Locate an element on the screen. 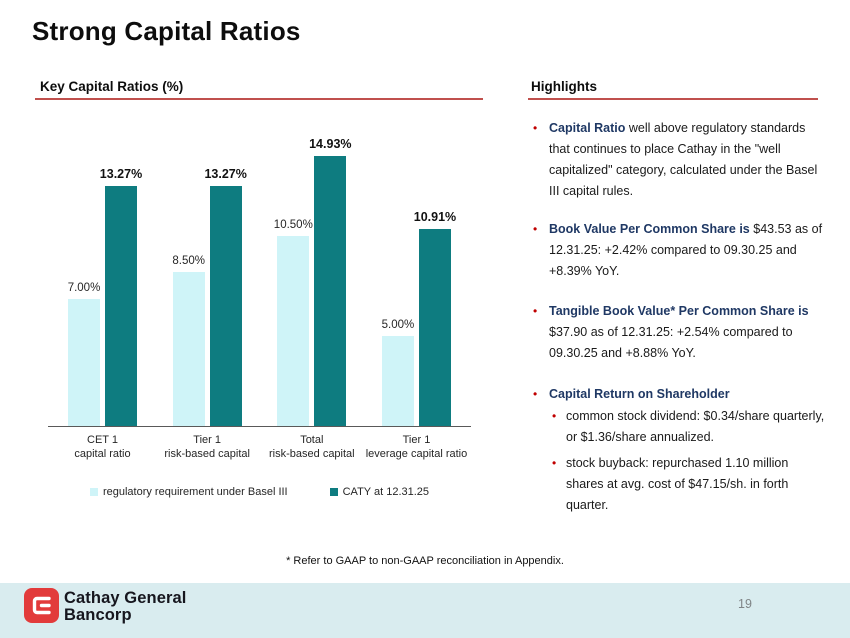 The image size is (850, 638). legend-item: CATY at 12.31.25 is located at coordinates (379, 492).